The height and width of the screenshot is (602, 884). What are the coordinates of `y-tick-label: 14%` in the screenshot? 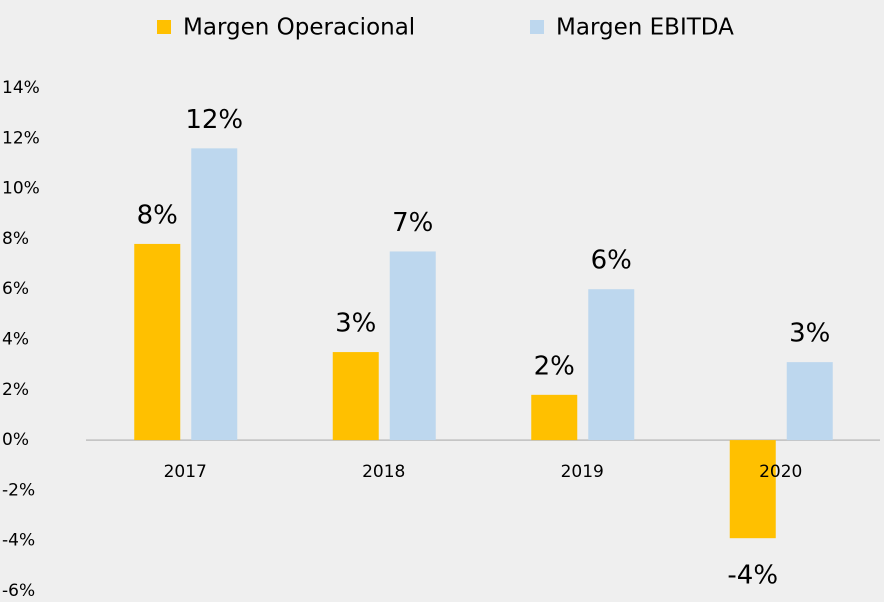 It's located at (21, 88).